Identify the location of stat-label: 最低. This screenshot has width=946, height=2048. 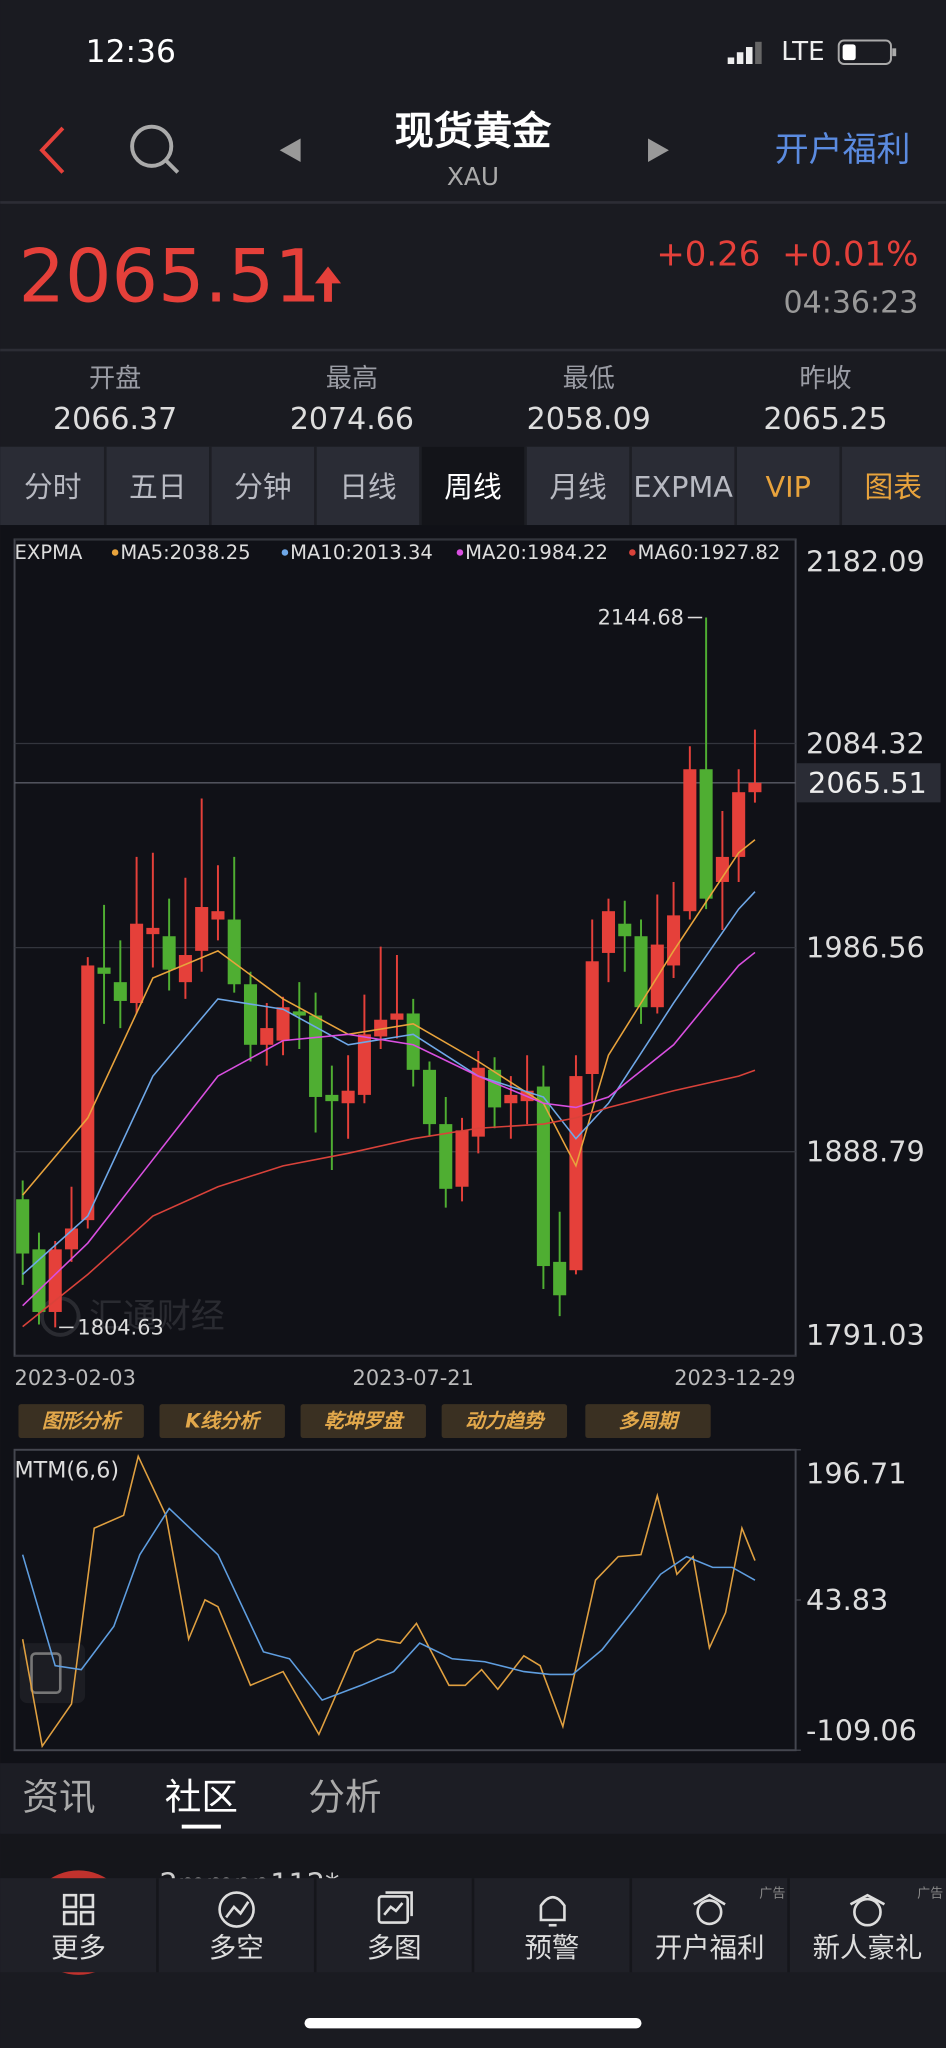
(589, 379).